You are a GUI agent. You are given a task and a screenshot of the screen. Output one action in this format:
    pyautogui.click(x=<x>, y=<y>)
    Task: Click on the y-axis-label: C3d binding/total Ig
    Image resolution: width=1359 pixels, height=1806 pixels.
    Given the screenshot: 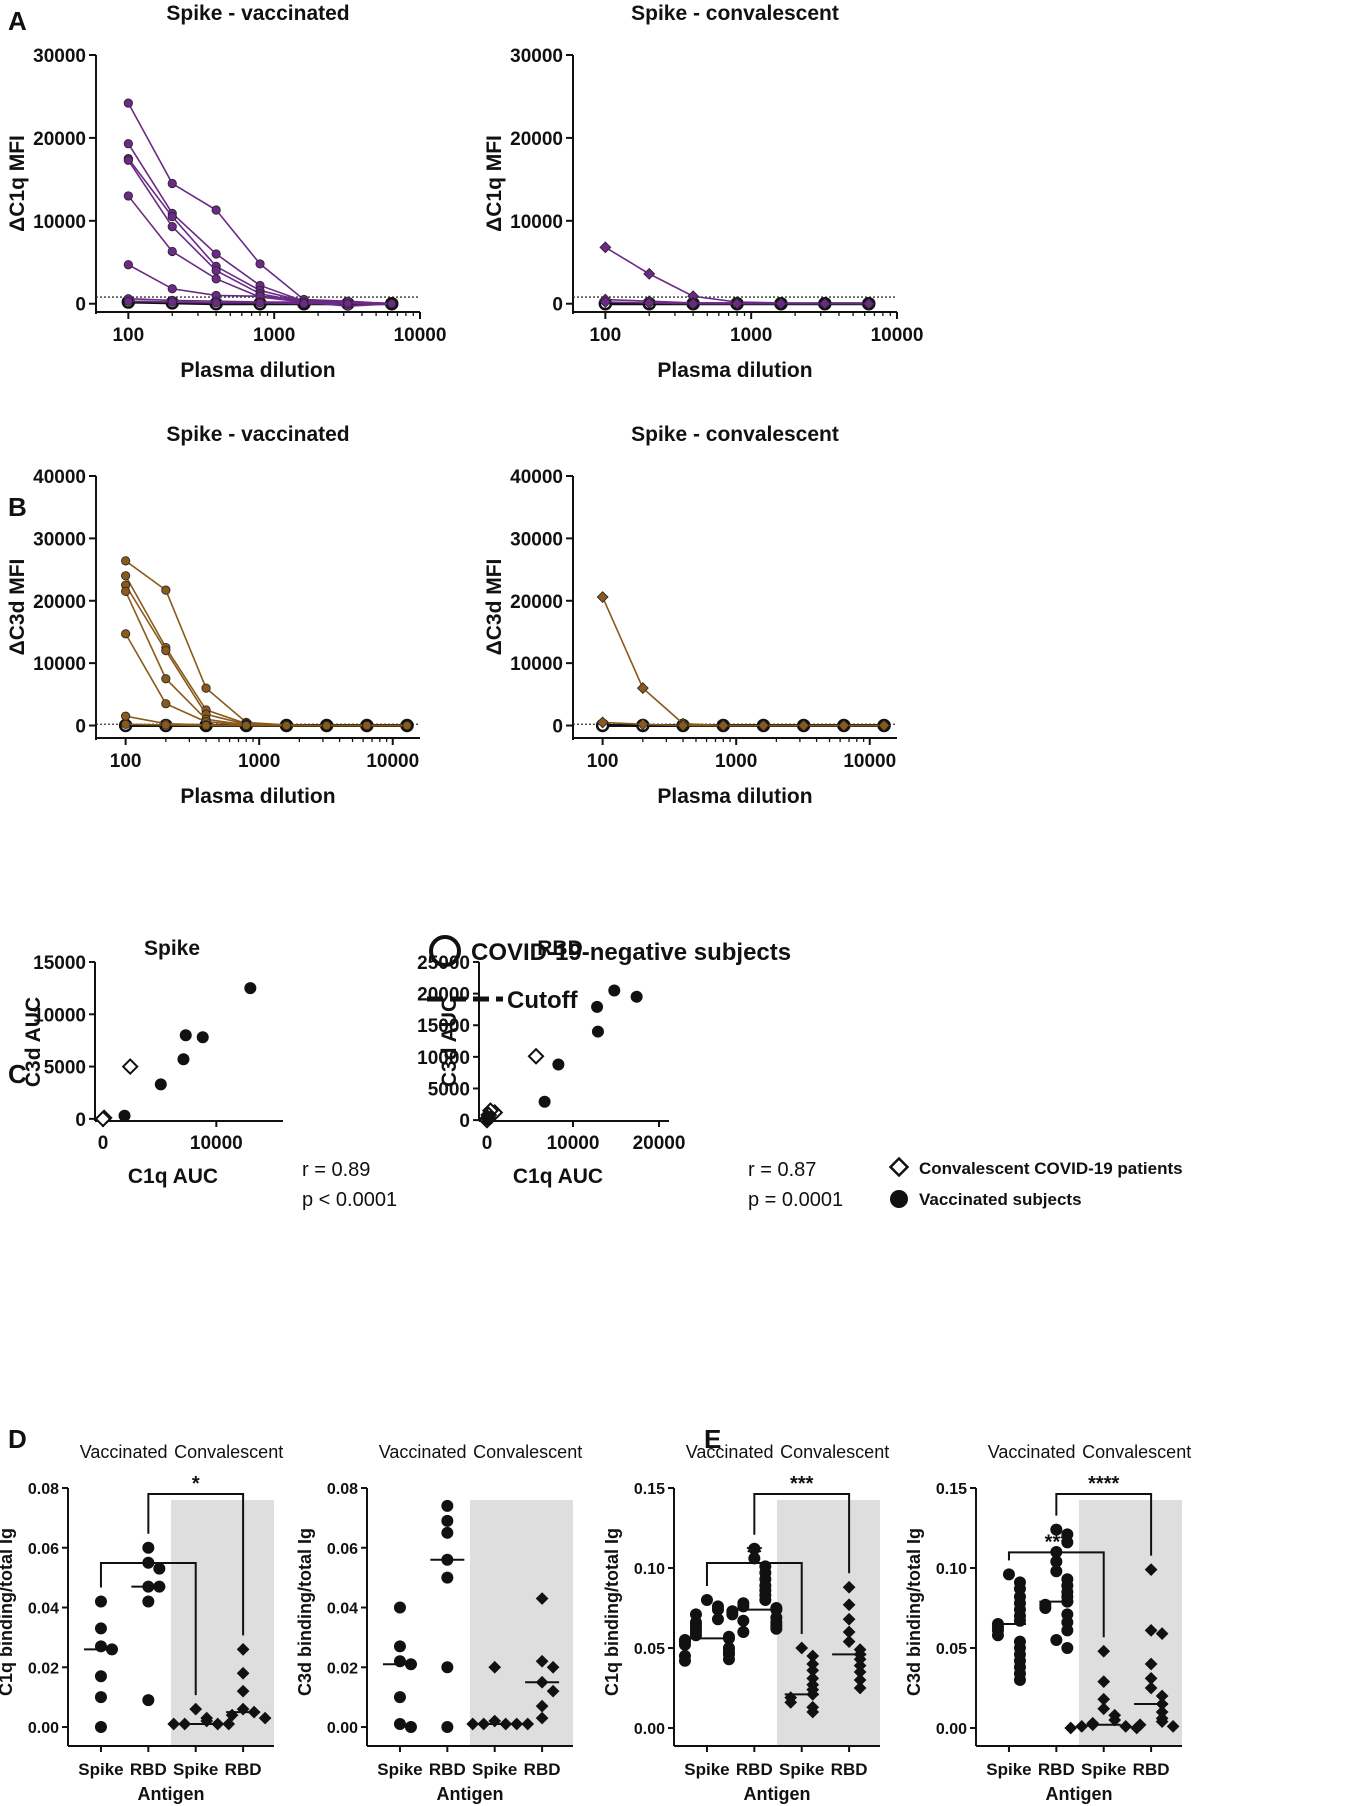 What is the action you would take?
    pyautogui.click(x=305, y=1612)
    